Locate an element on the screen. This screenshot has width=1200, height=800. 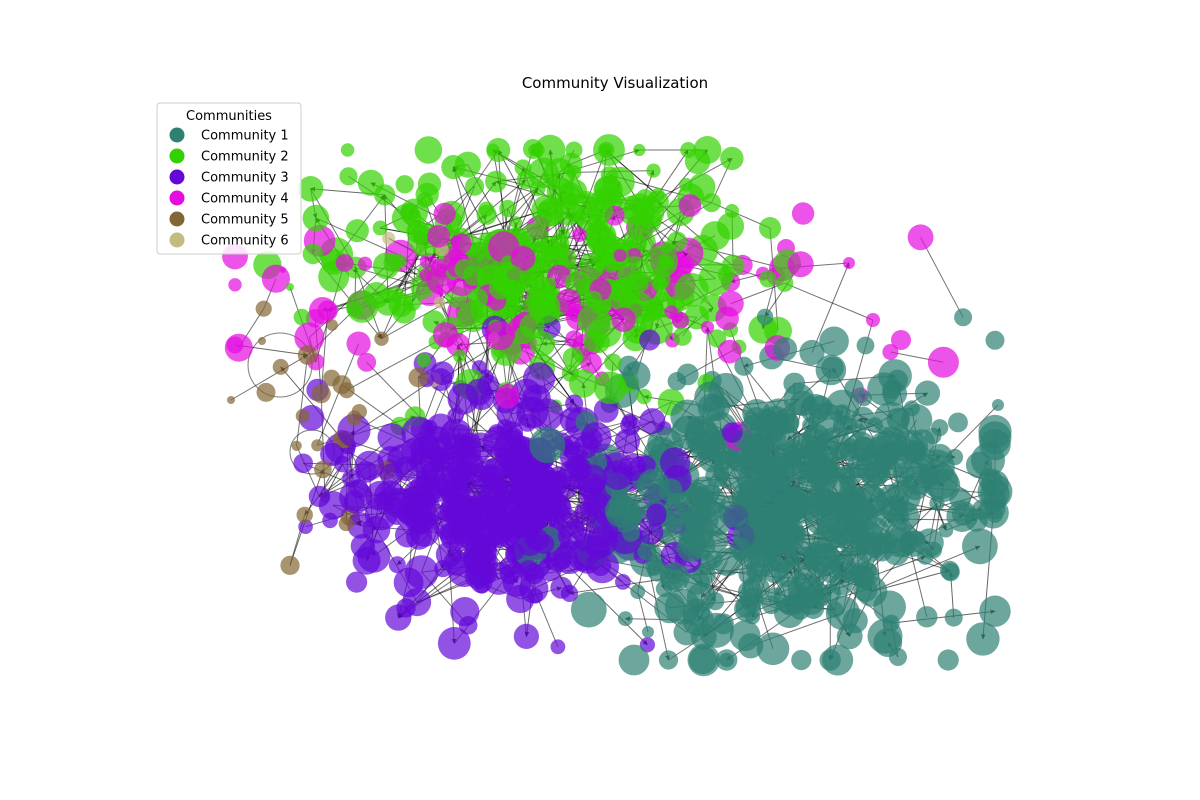
legend-entry: Community 3 is located at coordinates (229, 177).